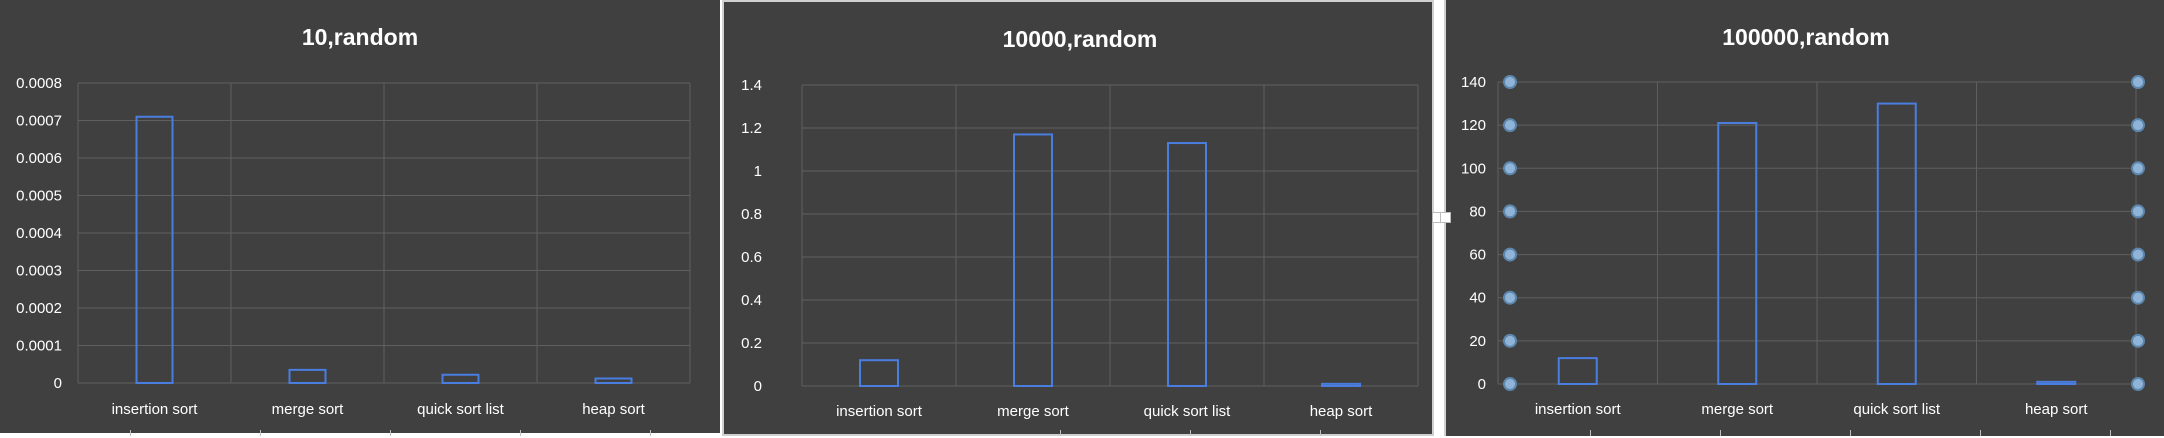 The height and width of the screenshot is (438, 2164). Describe the element at coordinates (39, 121) in the screenshot. I see `y-tick-label: 0.0007` at that location.